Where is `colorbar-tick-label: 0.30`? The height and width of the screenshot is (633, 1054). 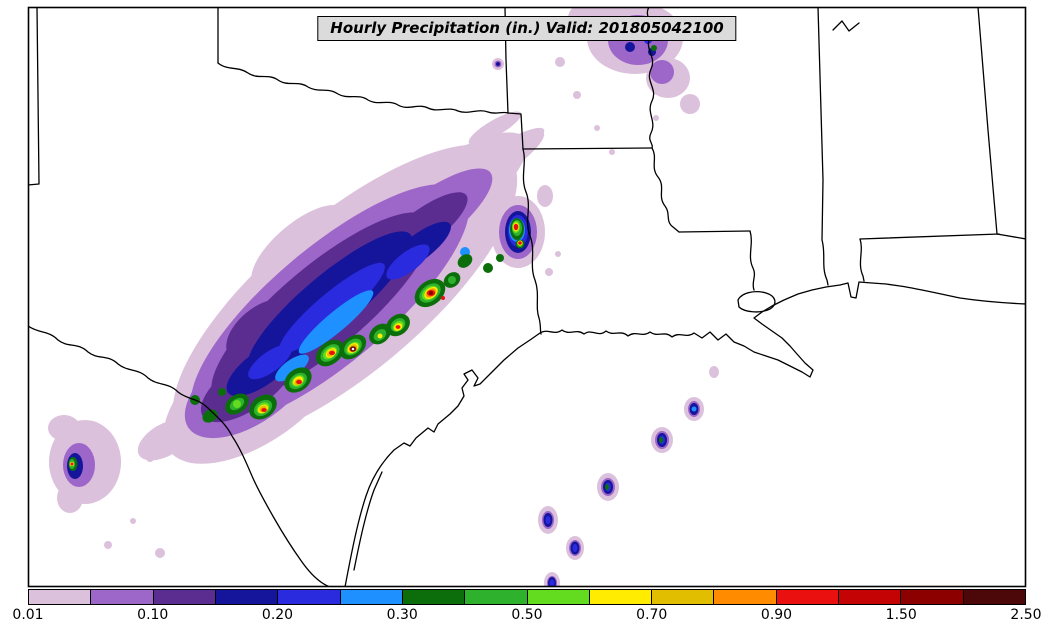 colorbar-tick-label: 0.30 is located at coordinates (402, 615).